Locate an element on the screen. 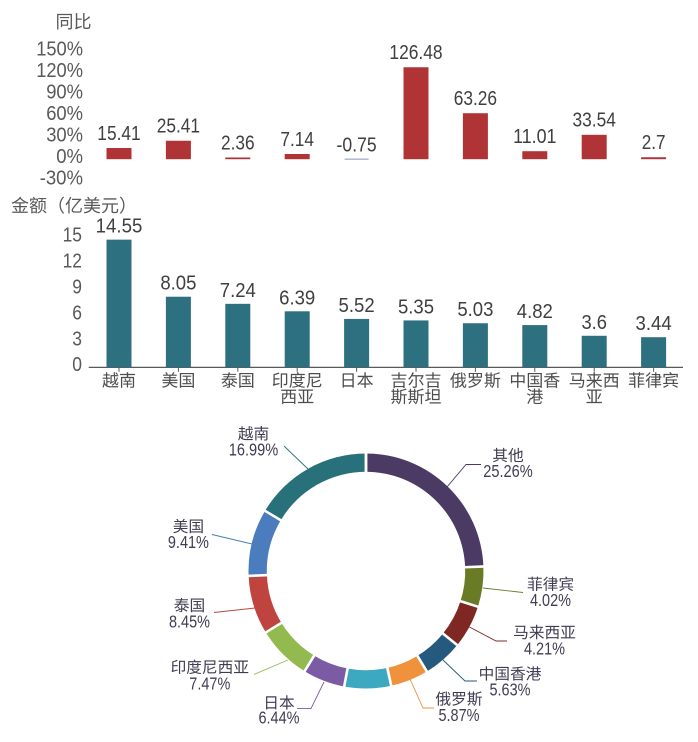 This screenshot has height=742, width=698. svg-text: 4.82 is located at coordinates (535, 311).